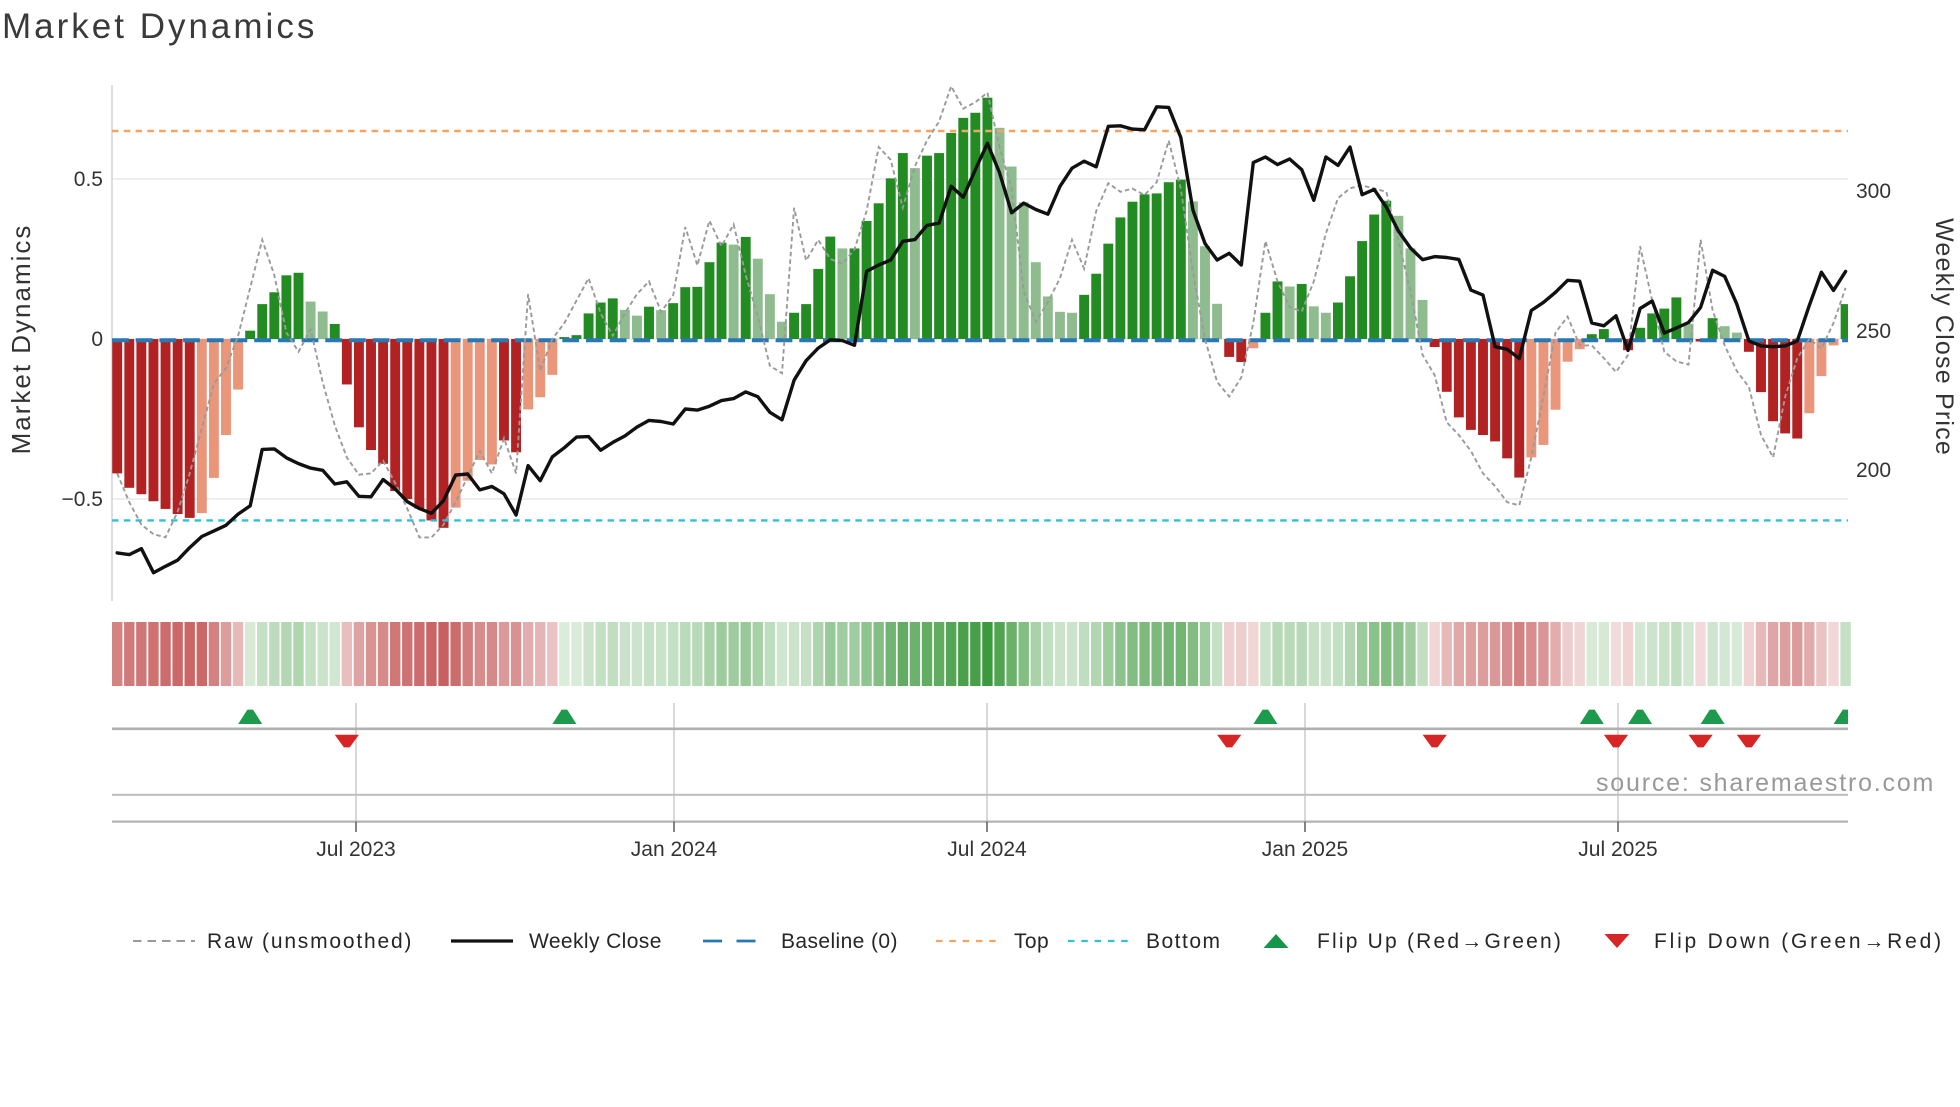 The height and width of the screenshot is (1107, 1960). I want to click on svg-text: Jul 2023, so click(355, 849).